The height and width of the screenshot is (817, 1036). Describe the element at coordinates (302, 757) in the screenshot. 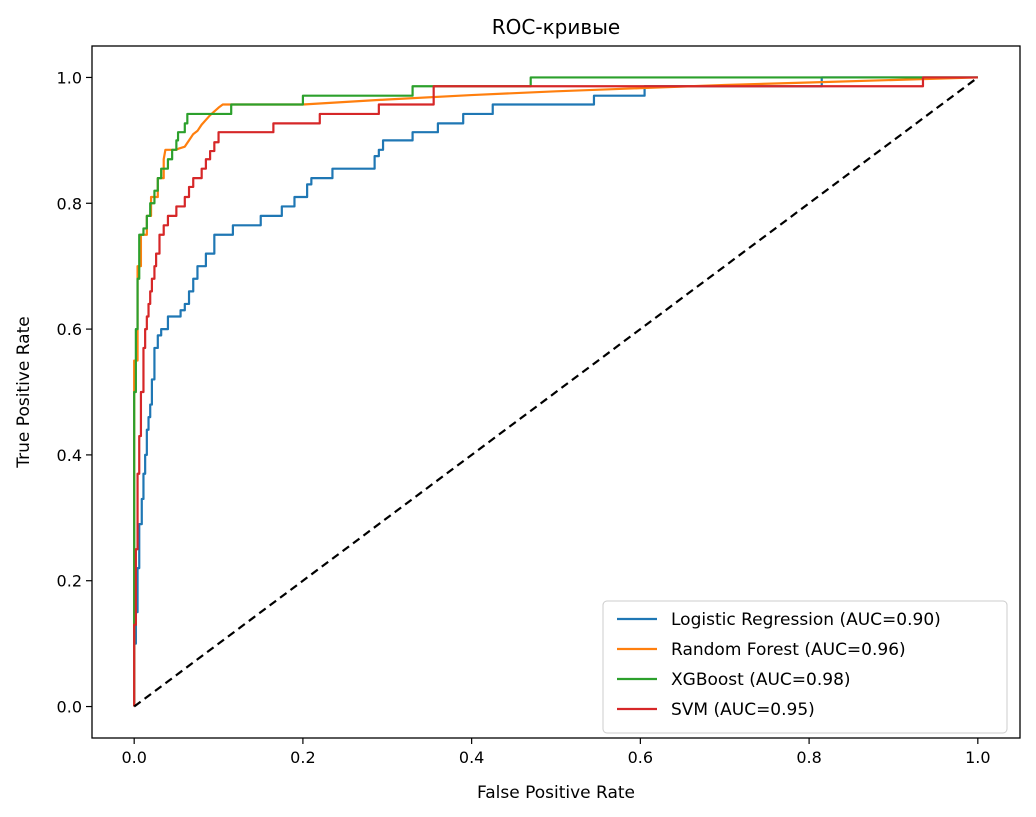

I see `x-tick-label: 0.2` at that location.